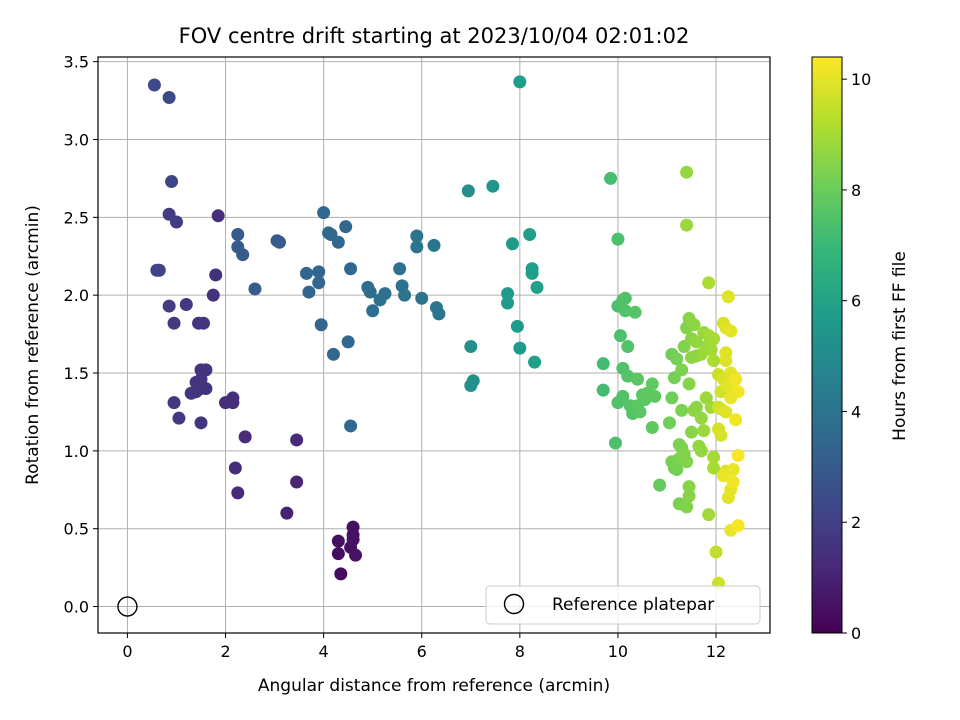  Describe the element at coordinates (76, 373) in the screenshot. I see `y-tick-label: 1.5` at that location.